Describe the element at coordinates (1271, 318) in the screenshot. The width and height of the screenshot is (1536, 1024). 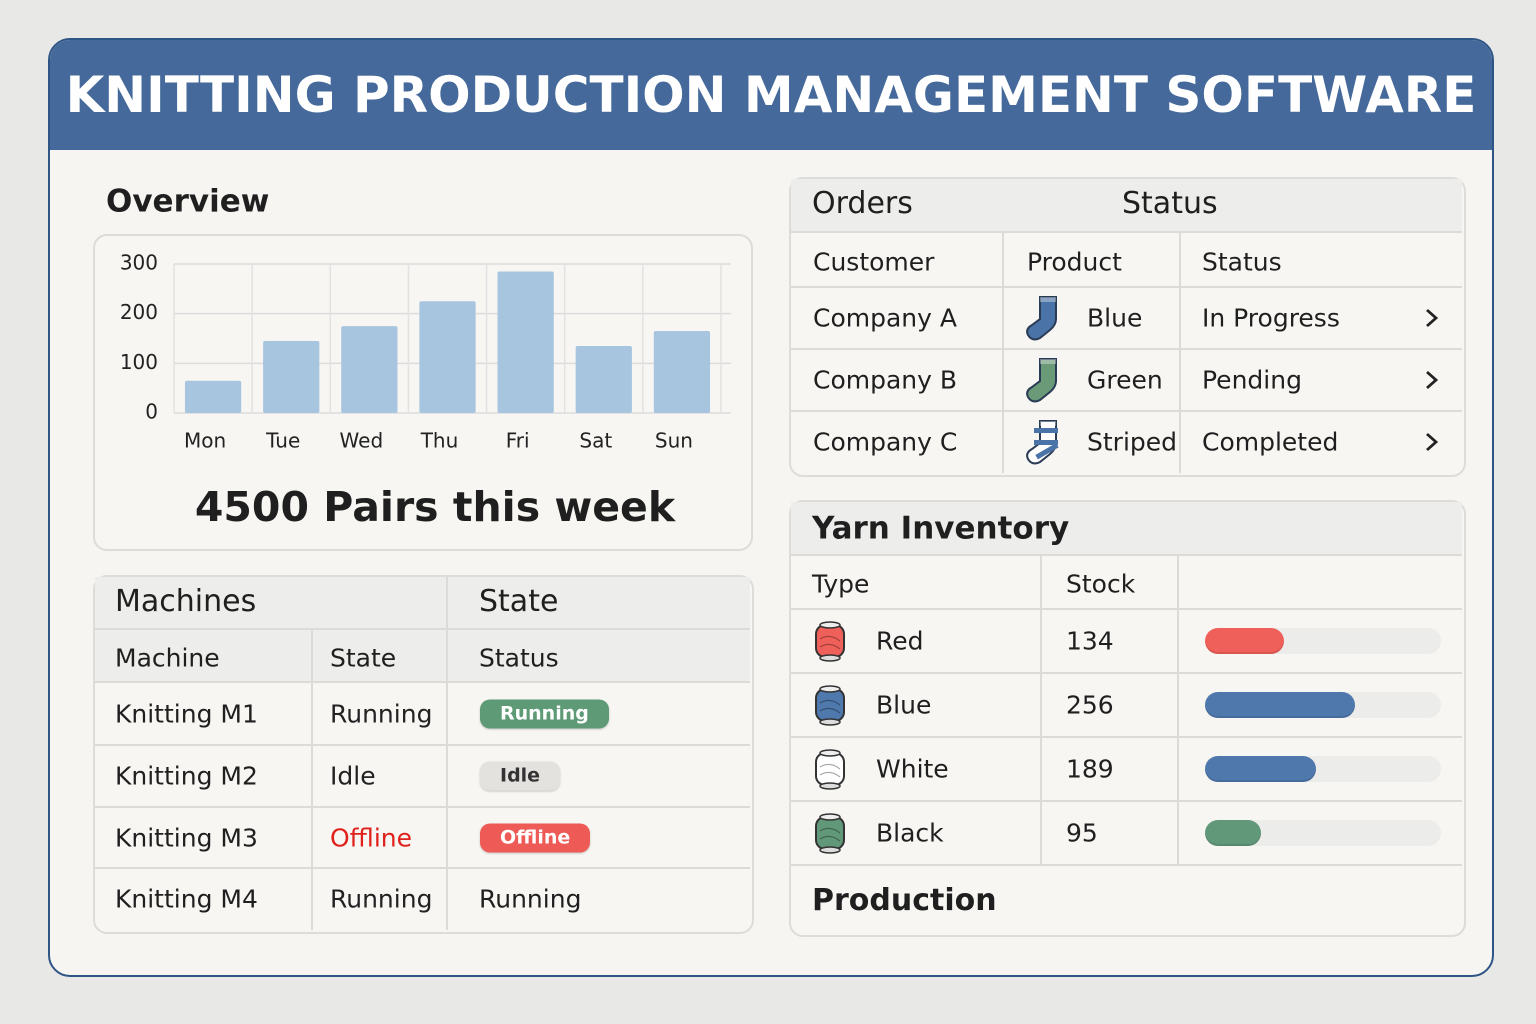
I see `order-status: In Progress` at that location.